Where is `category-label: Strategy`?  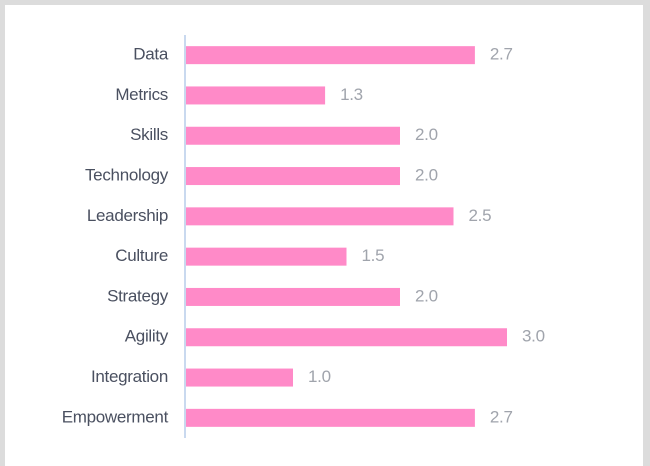 category-label: Strategy is located at coordinates (138, 295).